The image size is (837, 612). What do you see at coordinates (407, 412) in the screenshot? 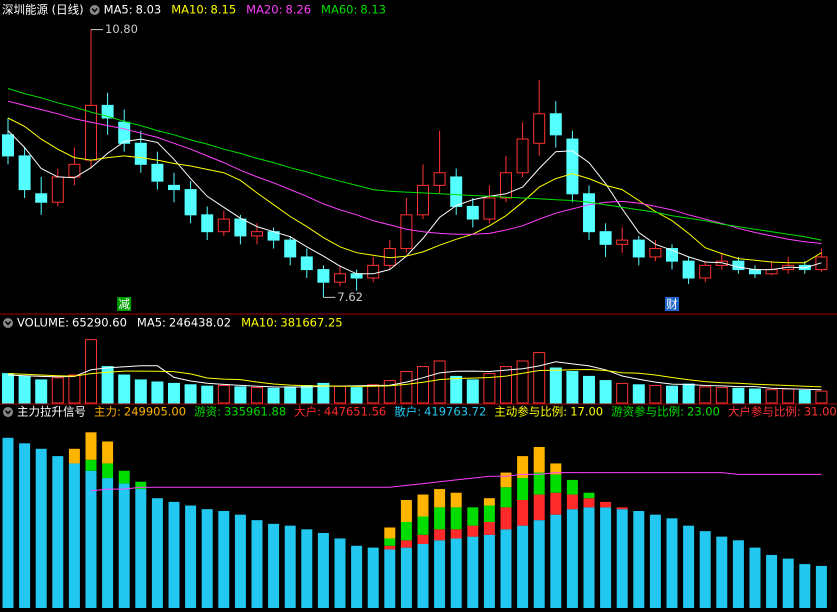
I see `legend-name: 散户:` at bounding box center [407, 412].